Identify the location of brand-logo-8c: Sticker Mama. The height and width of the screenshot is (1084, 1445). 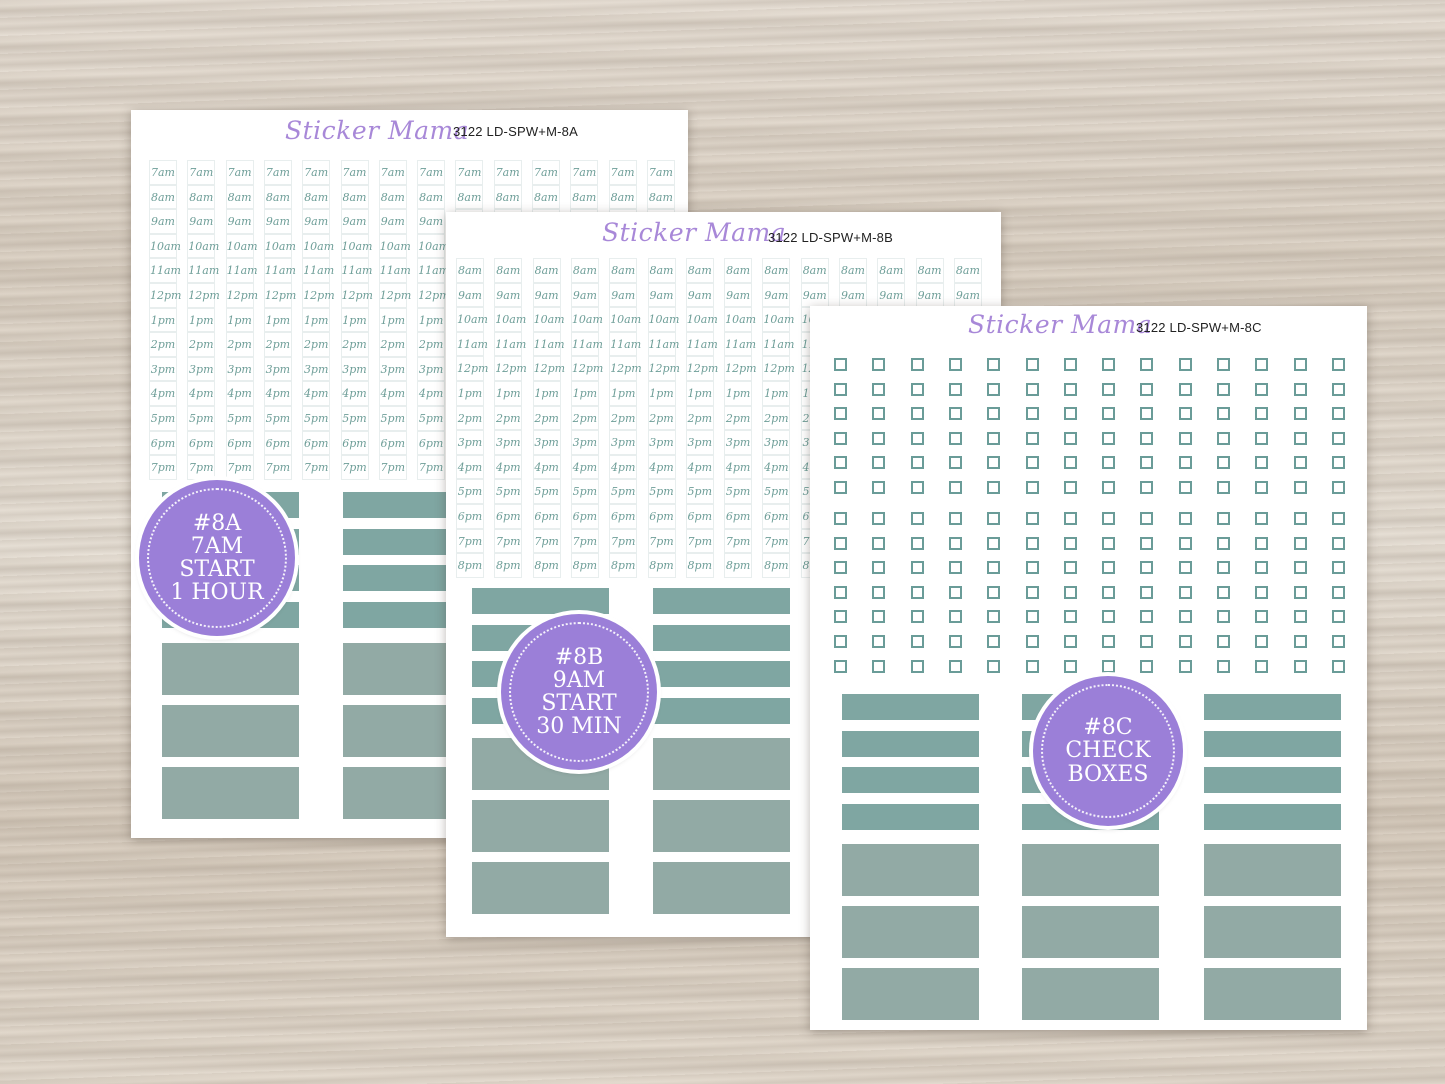
(1060, 324).